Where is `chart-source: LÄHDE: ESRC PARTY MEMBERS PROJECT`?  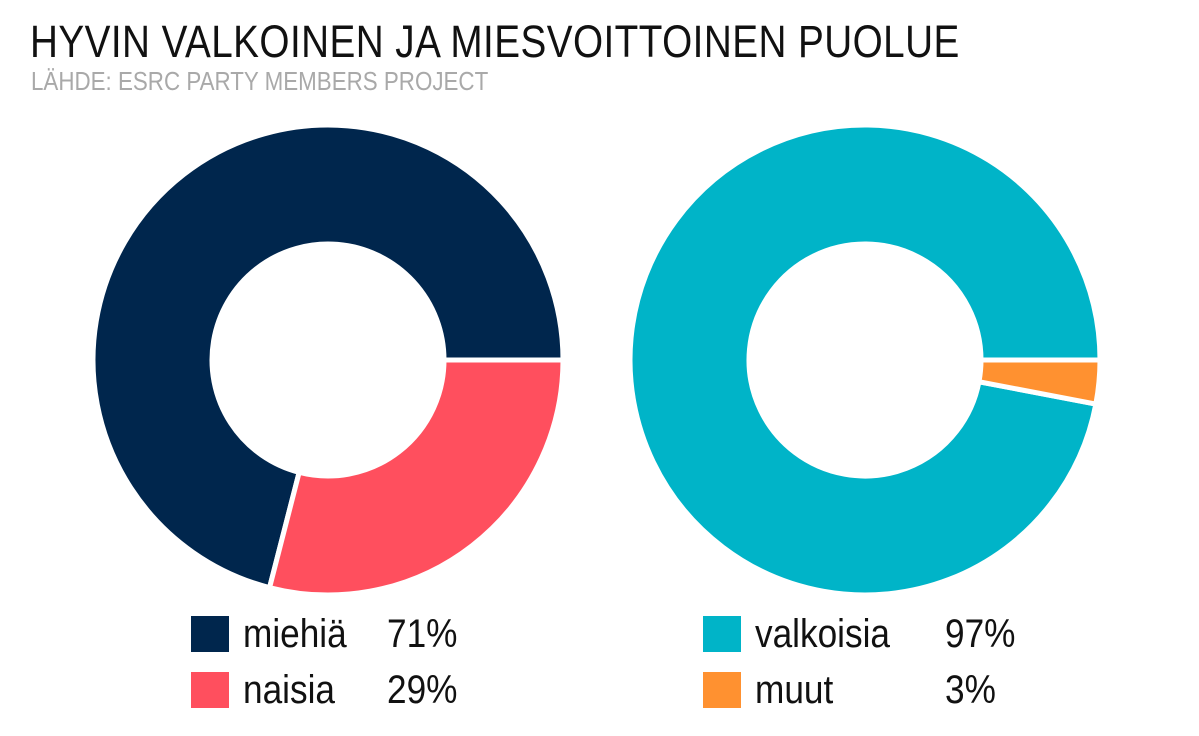 chart-source: LÄHDE: ESRC PARTY MEMBERS PROJECT is located at coordinates (260, 81).